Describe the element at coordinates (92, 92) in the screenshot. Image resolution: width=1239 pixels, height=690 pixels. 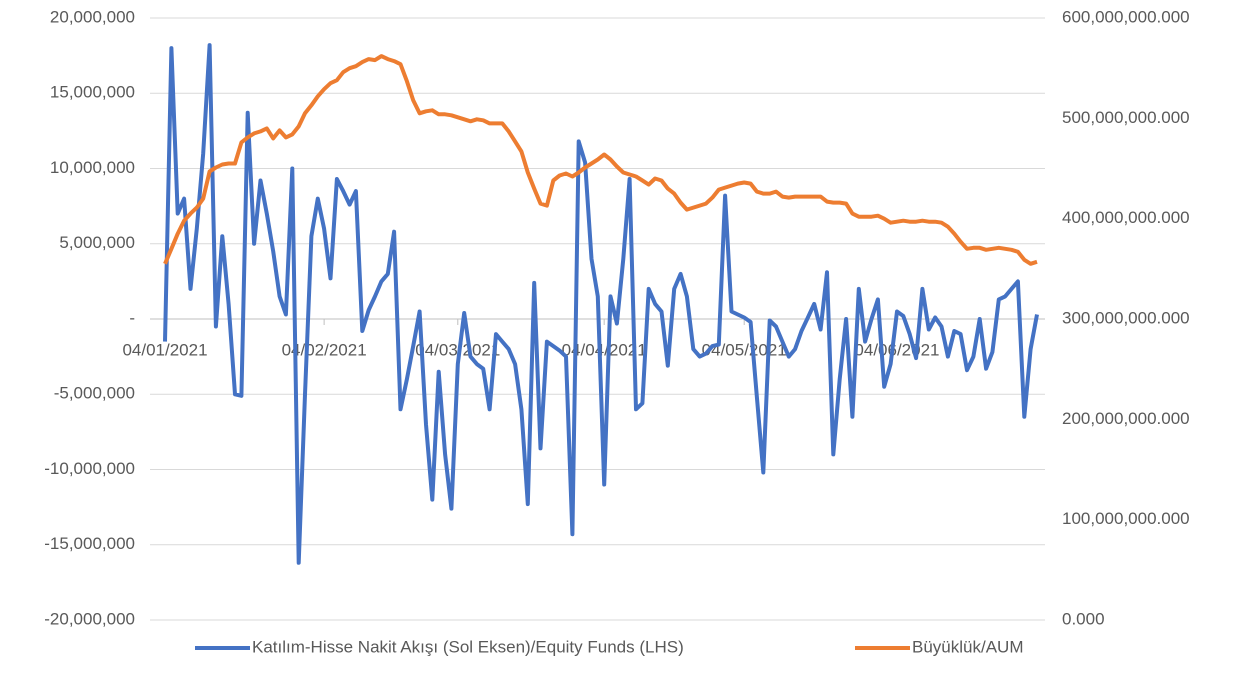
I see `y-tick-label: 15,000,000` at that location.